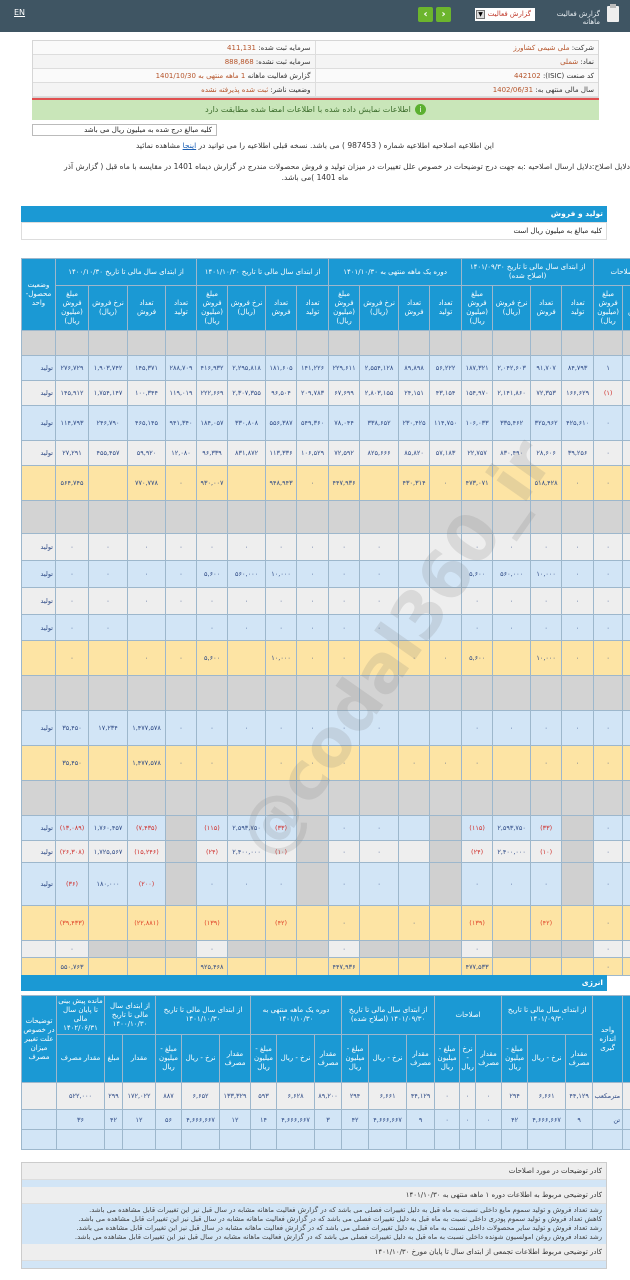  I want to click on table-cell: ۱۰۶,۰۳۳, so click(477, 423).